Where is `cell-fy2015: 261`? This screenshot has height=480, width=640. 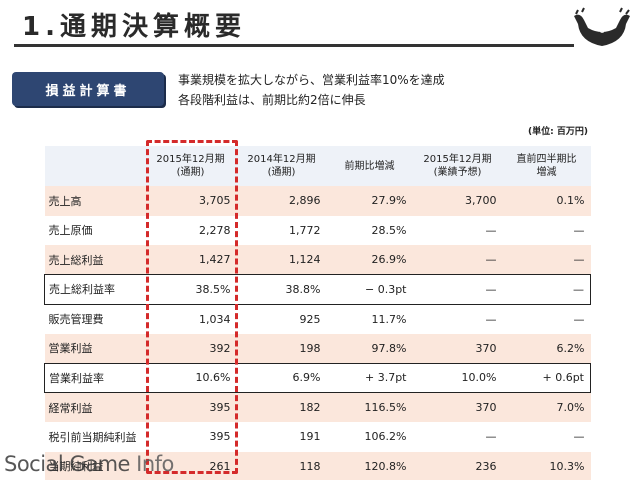
cell-fy2015: 261 is located at coordinates (190, 465).